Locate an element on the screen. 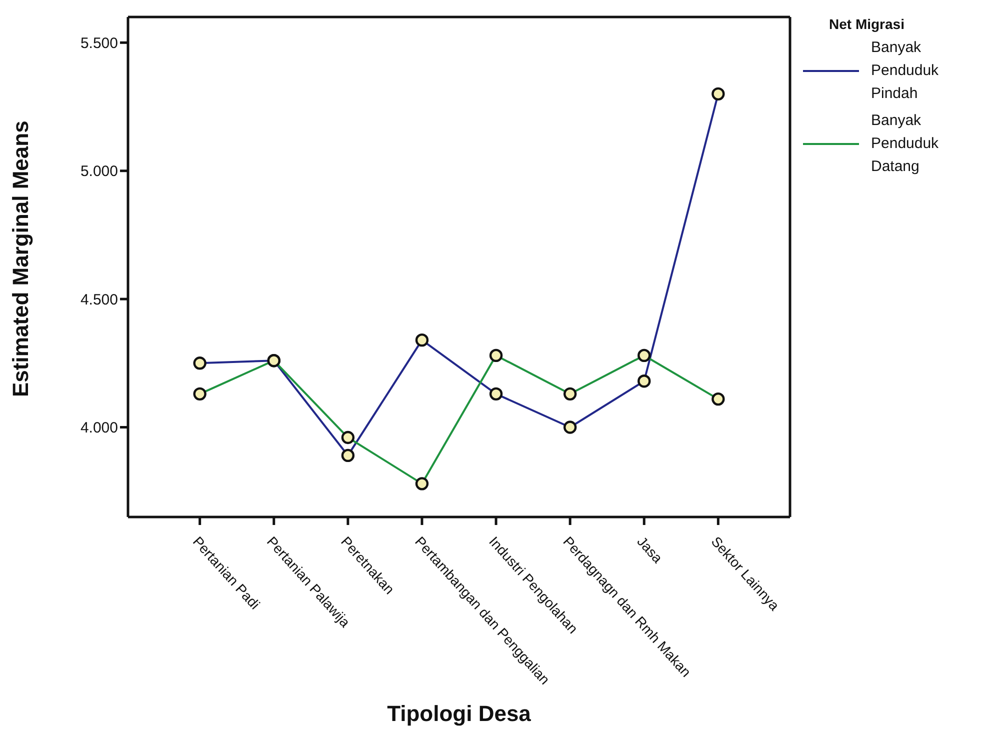 The image size is (982, 745). y-tick-label: 5.500 is located at coordinates (99, 43).